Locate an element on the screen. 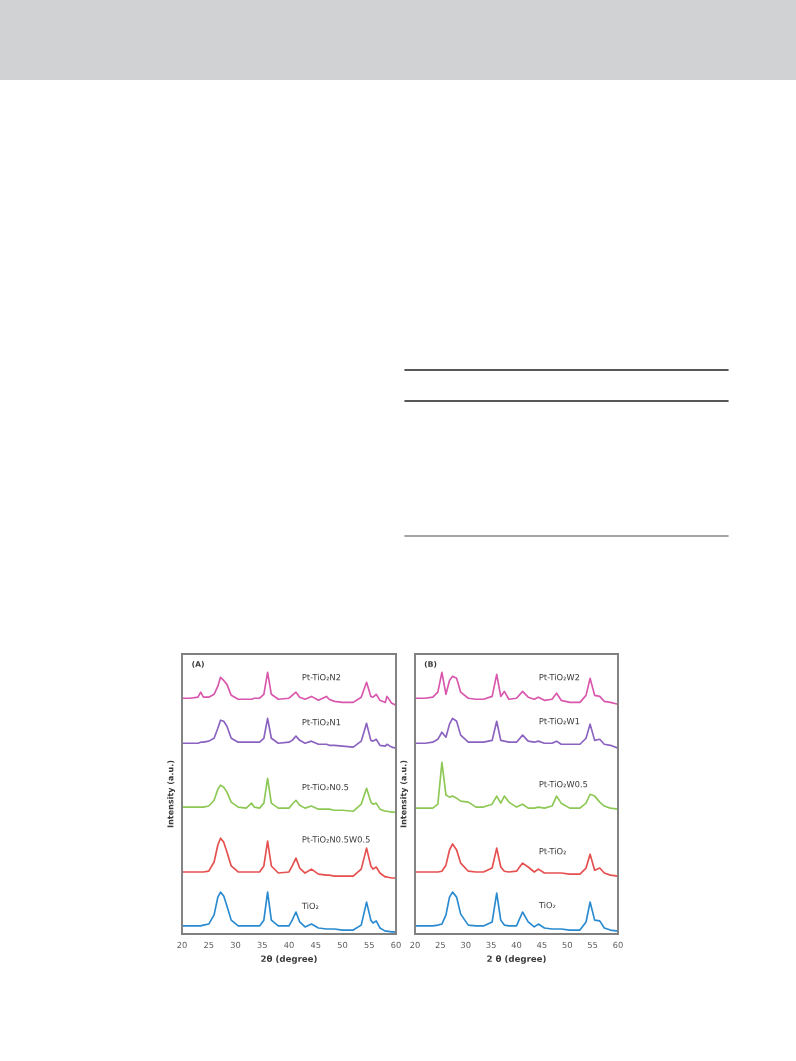  series-label: Pt-TiO₂N2 is located at coordinates (321, 677).